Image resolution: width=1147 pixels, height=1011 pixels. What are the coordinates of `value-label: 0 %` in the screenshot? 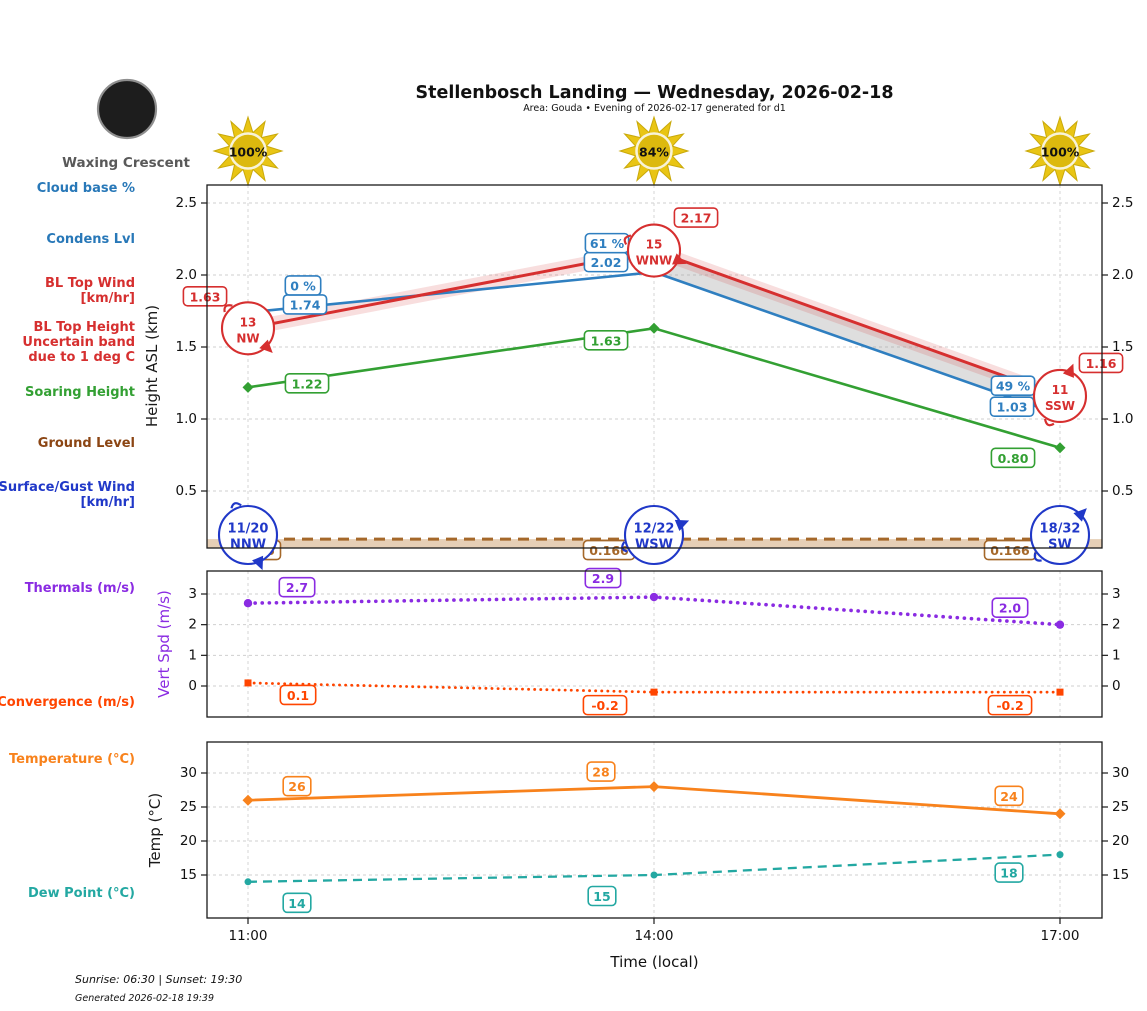 It's located at (303, 285).